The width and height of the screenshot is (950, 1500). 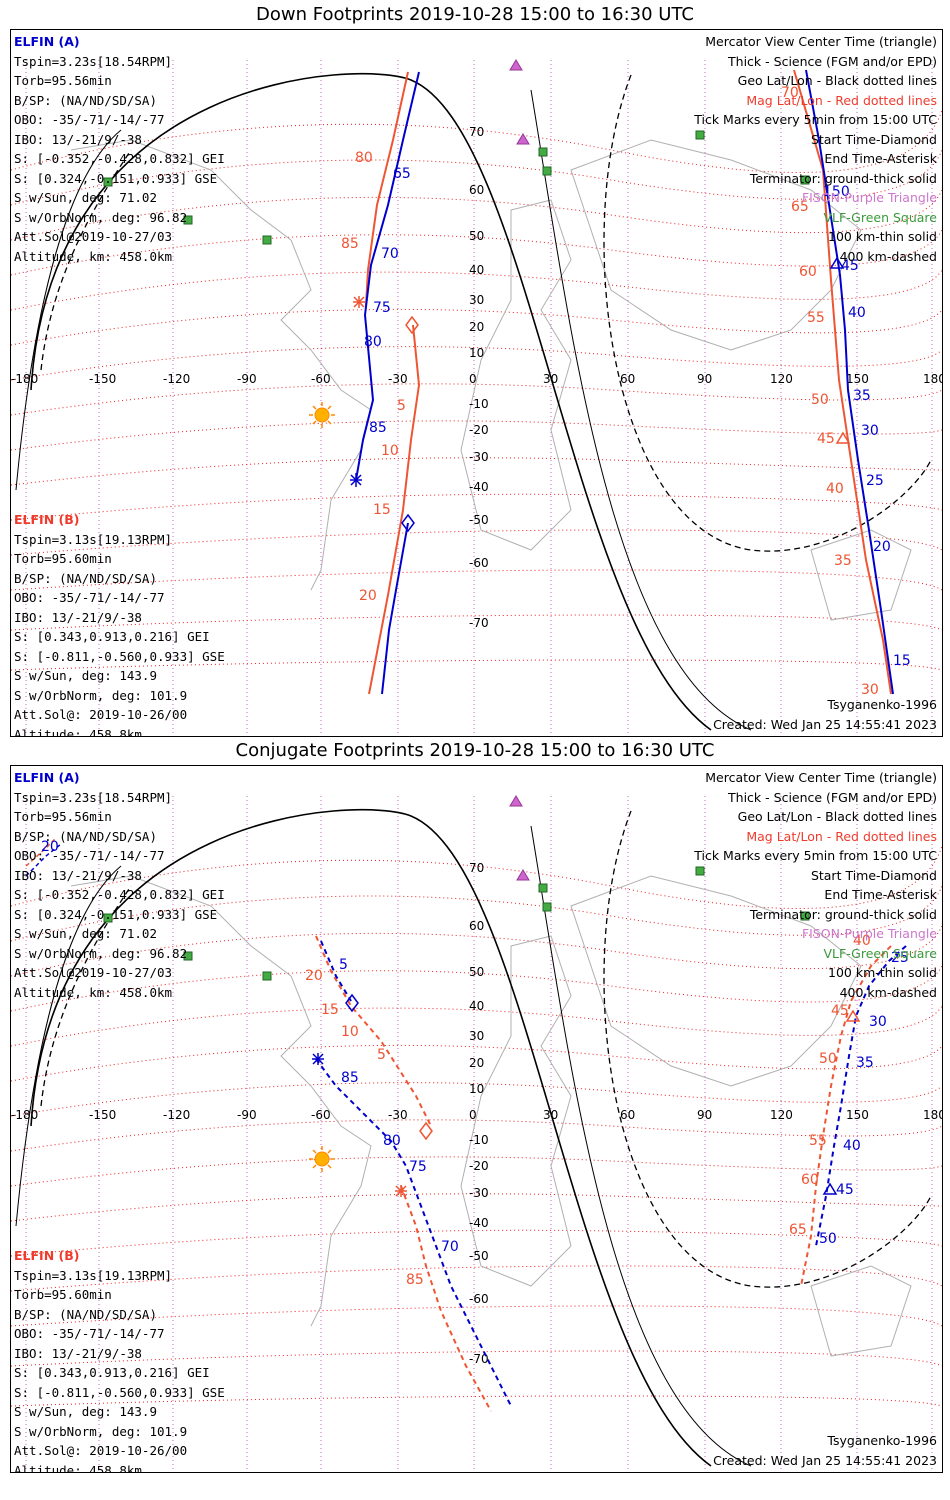 What do you see at coordinates (476, 270) in the screenshot?
I see `lat-tick: 40` at bounding box center [476, 270].